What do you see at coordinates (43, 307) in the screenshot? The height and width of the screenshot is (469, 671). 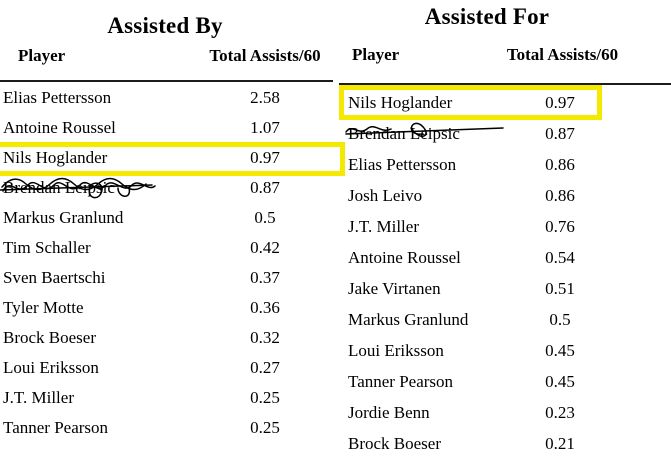 I see `player-name: Tyler Motte` at bounding box center [43, 307].